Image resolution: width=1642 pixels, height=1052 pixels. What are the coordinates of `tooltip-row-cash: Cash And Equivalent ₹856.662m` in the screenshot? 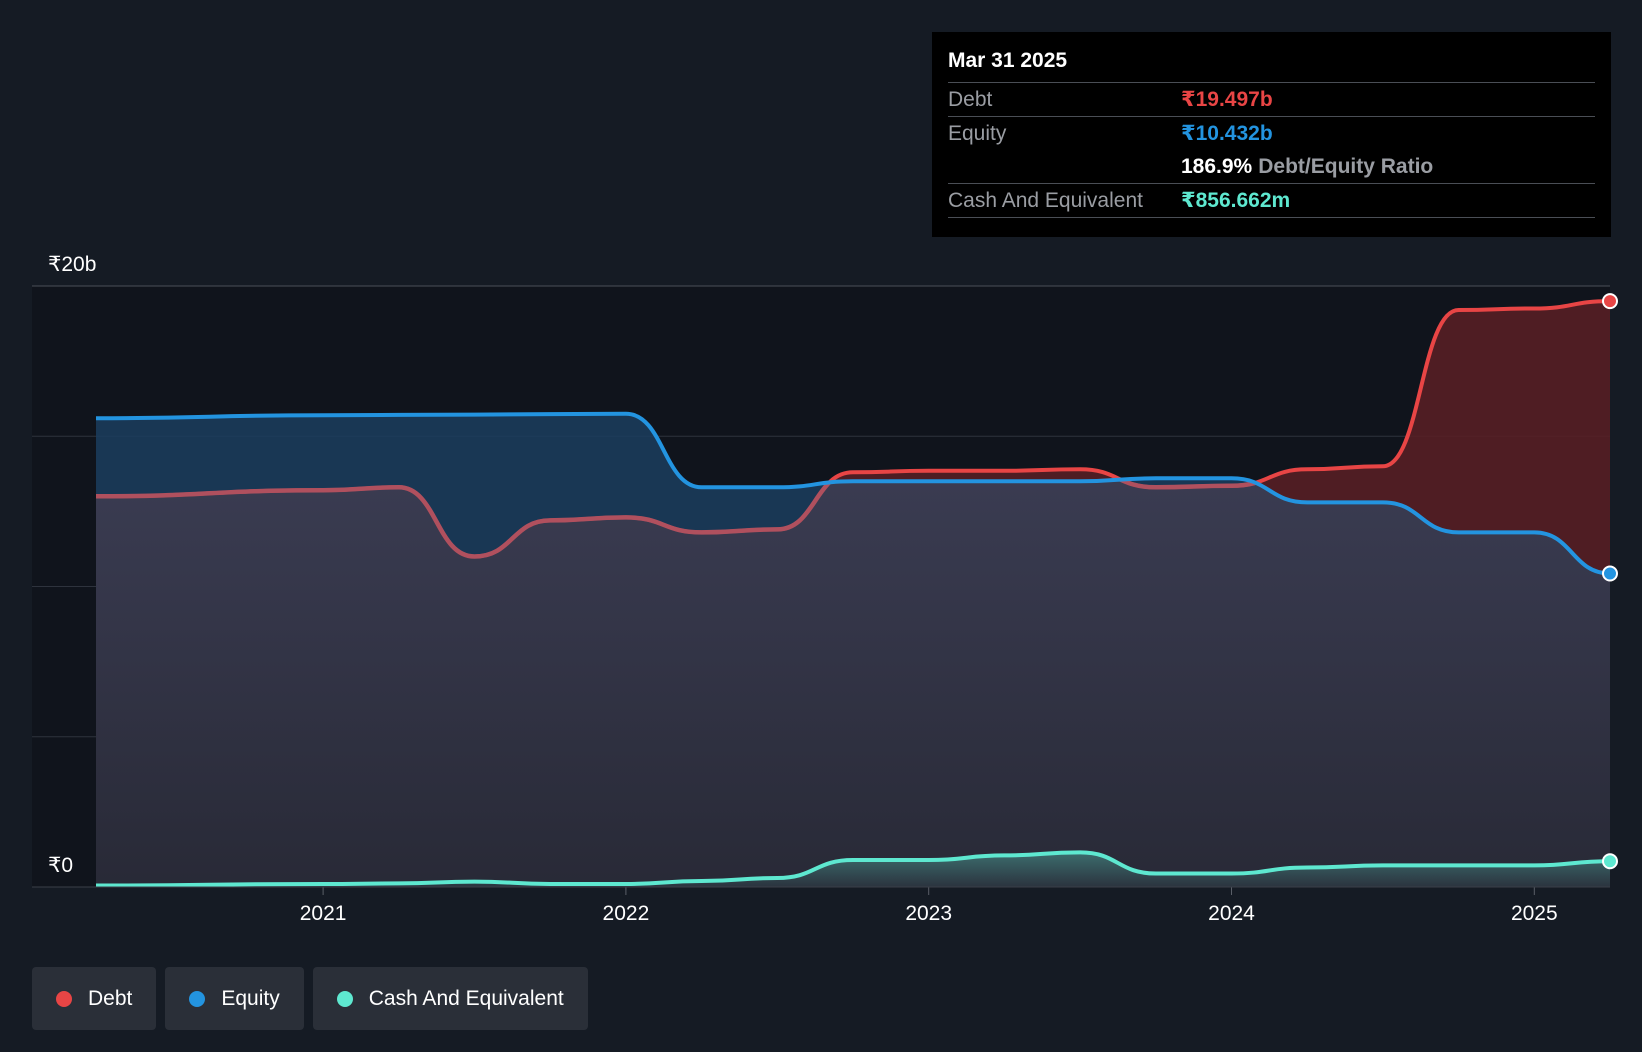 It's located at (1271, 200).